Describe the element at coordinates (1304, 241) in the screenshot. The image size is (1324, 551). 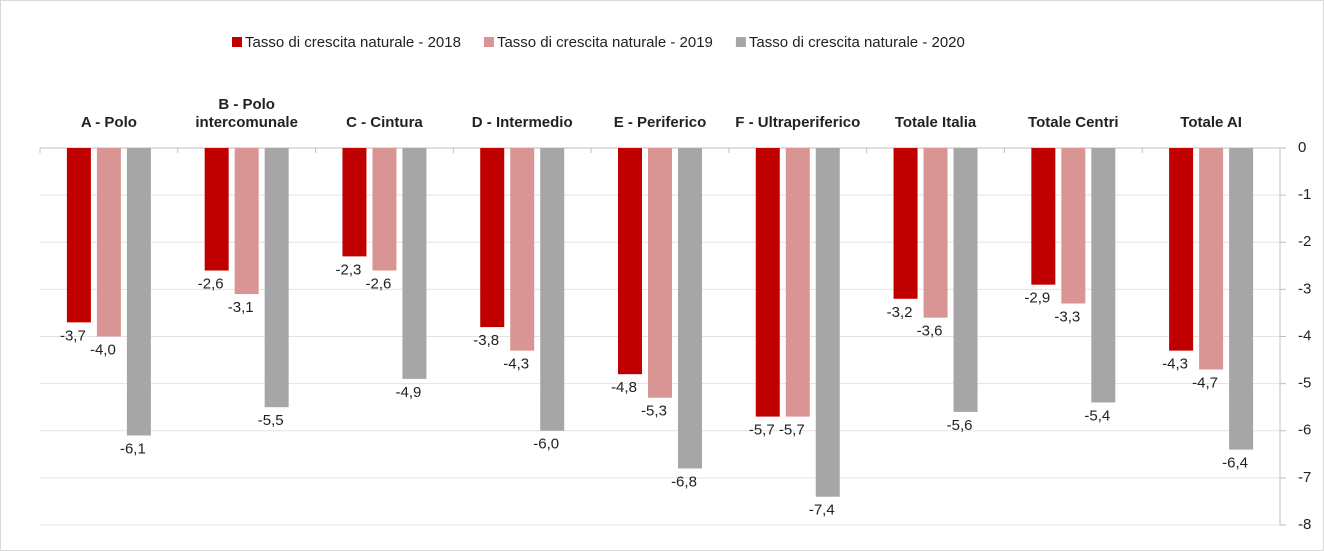
I see `y-tick-label: -2` at that location.